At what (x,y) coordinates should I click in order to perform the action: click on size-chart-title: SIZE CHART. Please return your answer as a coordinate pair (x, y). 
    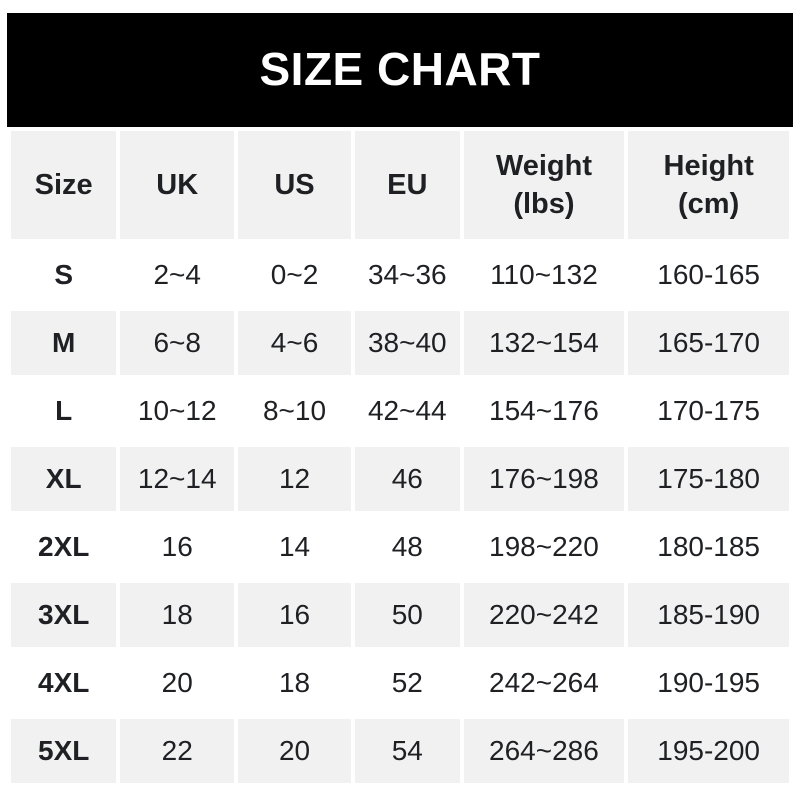
    Looking at the image, I should click on (400, 69).